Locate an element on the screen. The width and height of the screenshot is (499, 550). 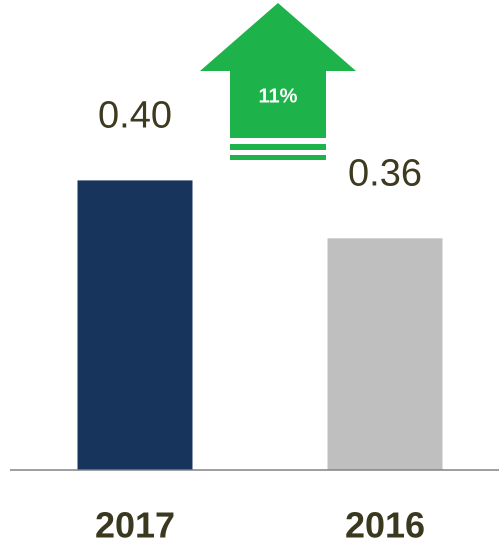
x-tick-label: 2017 is located at coordinates (135, 525).